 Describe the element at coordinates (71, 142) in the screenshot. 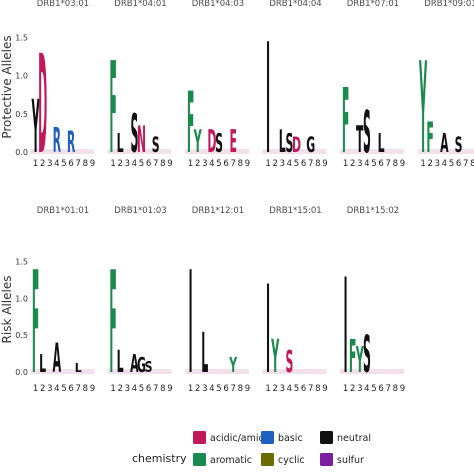

I see `logo-letter: R` at that location.